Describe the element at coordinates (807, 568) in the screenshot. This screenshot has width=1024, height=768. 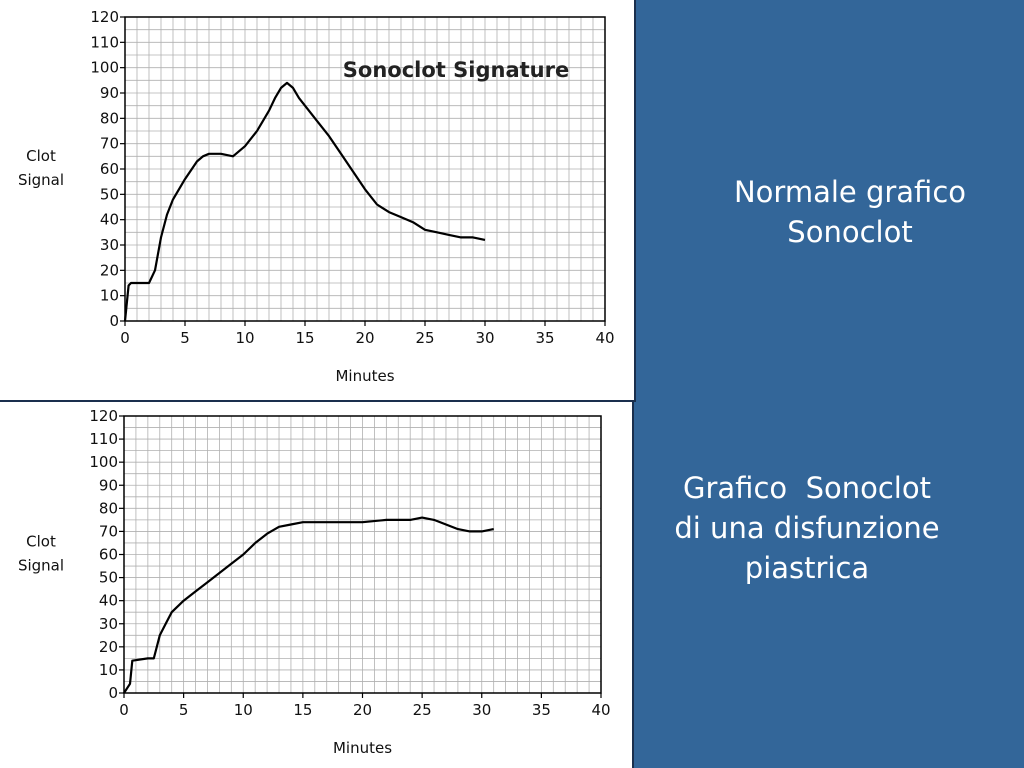
I see `caption-line: piastrica` at that location.